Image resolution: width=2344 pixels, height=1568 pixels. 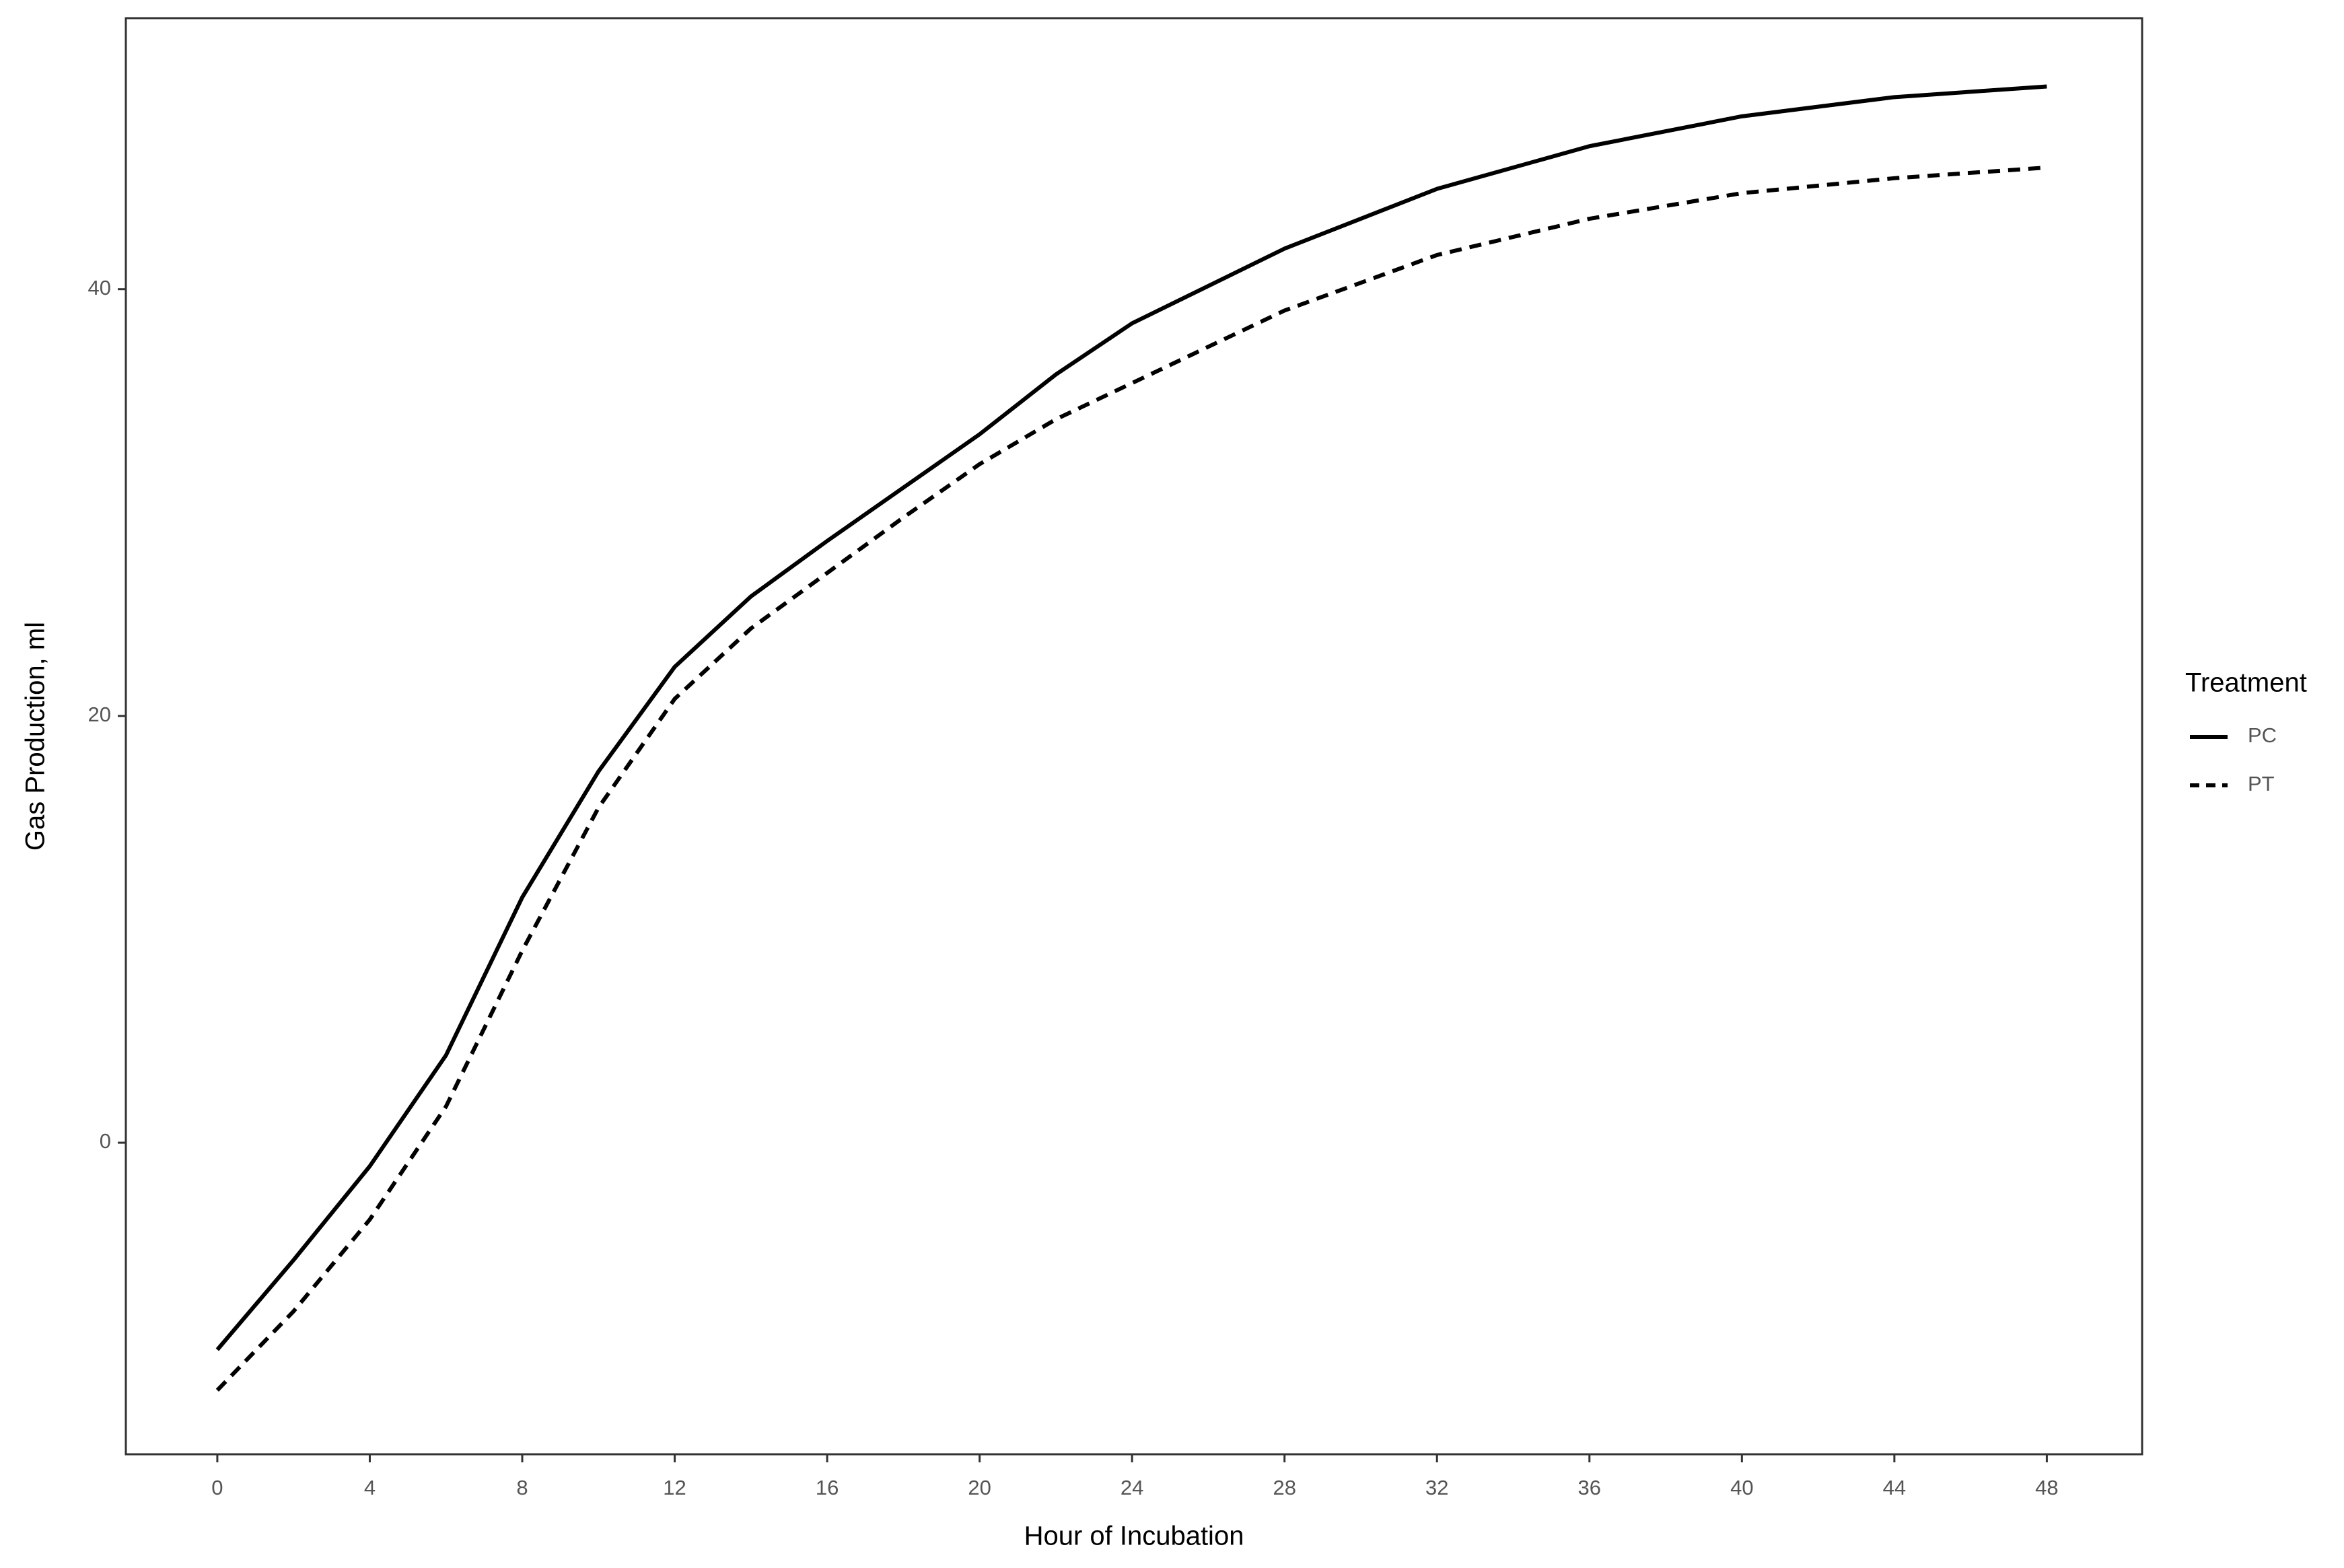 I want to click on x-tick-label: 20, so click(x=979, y=1487).